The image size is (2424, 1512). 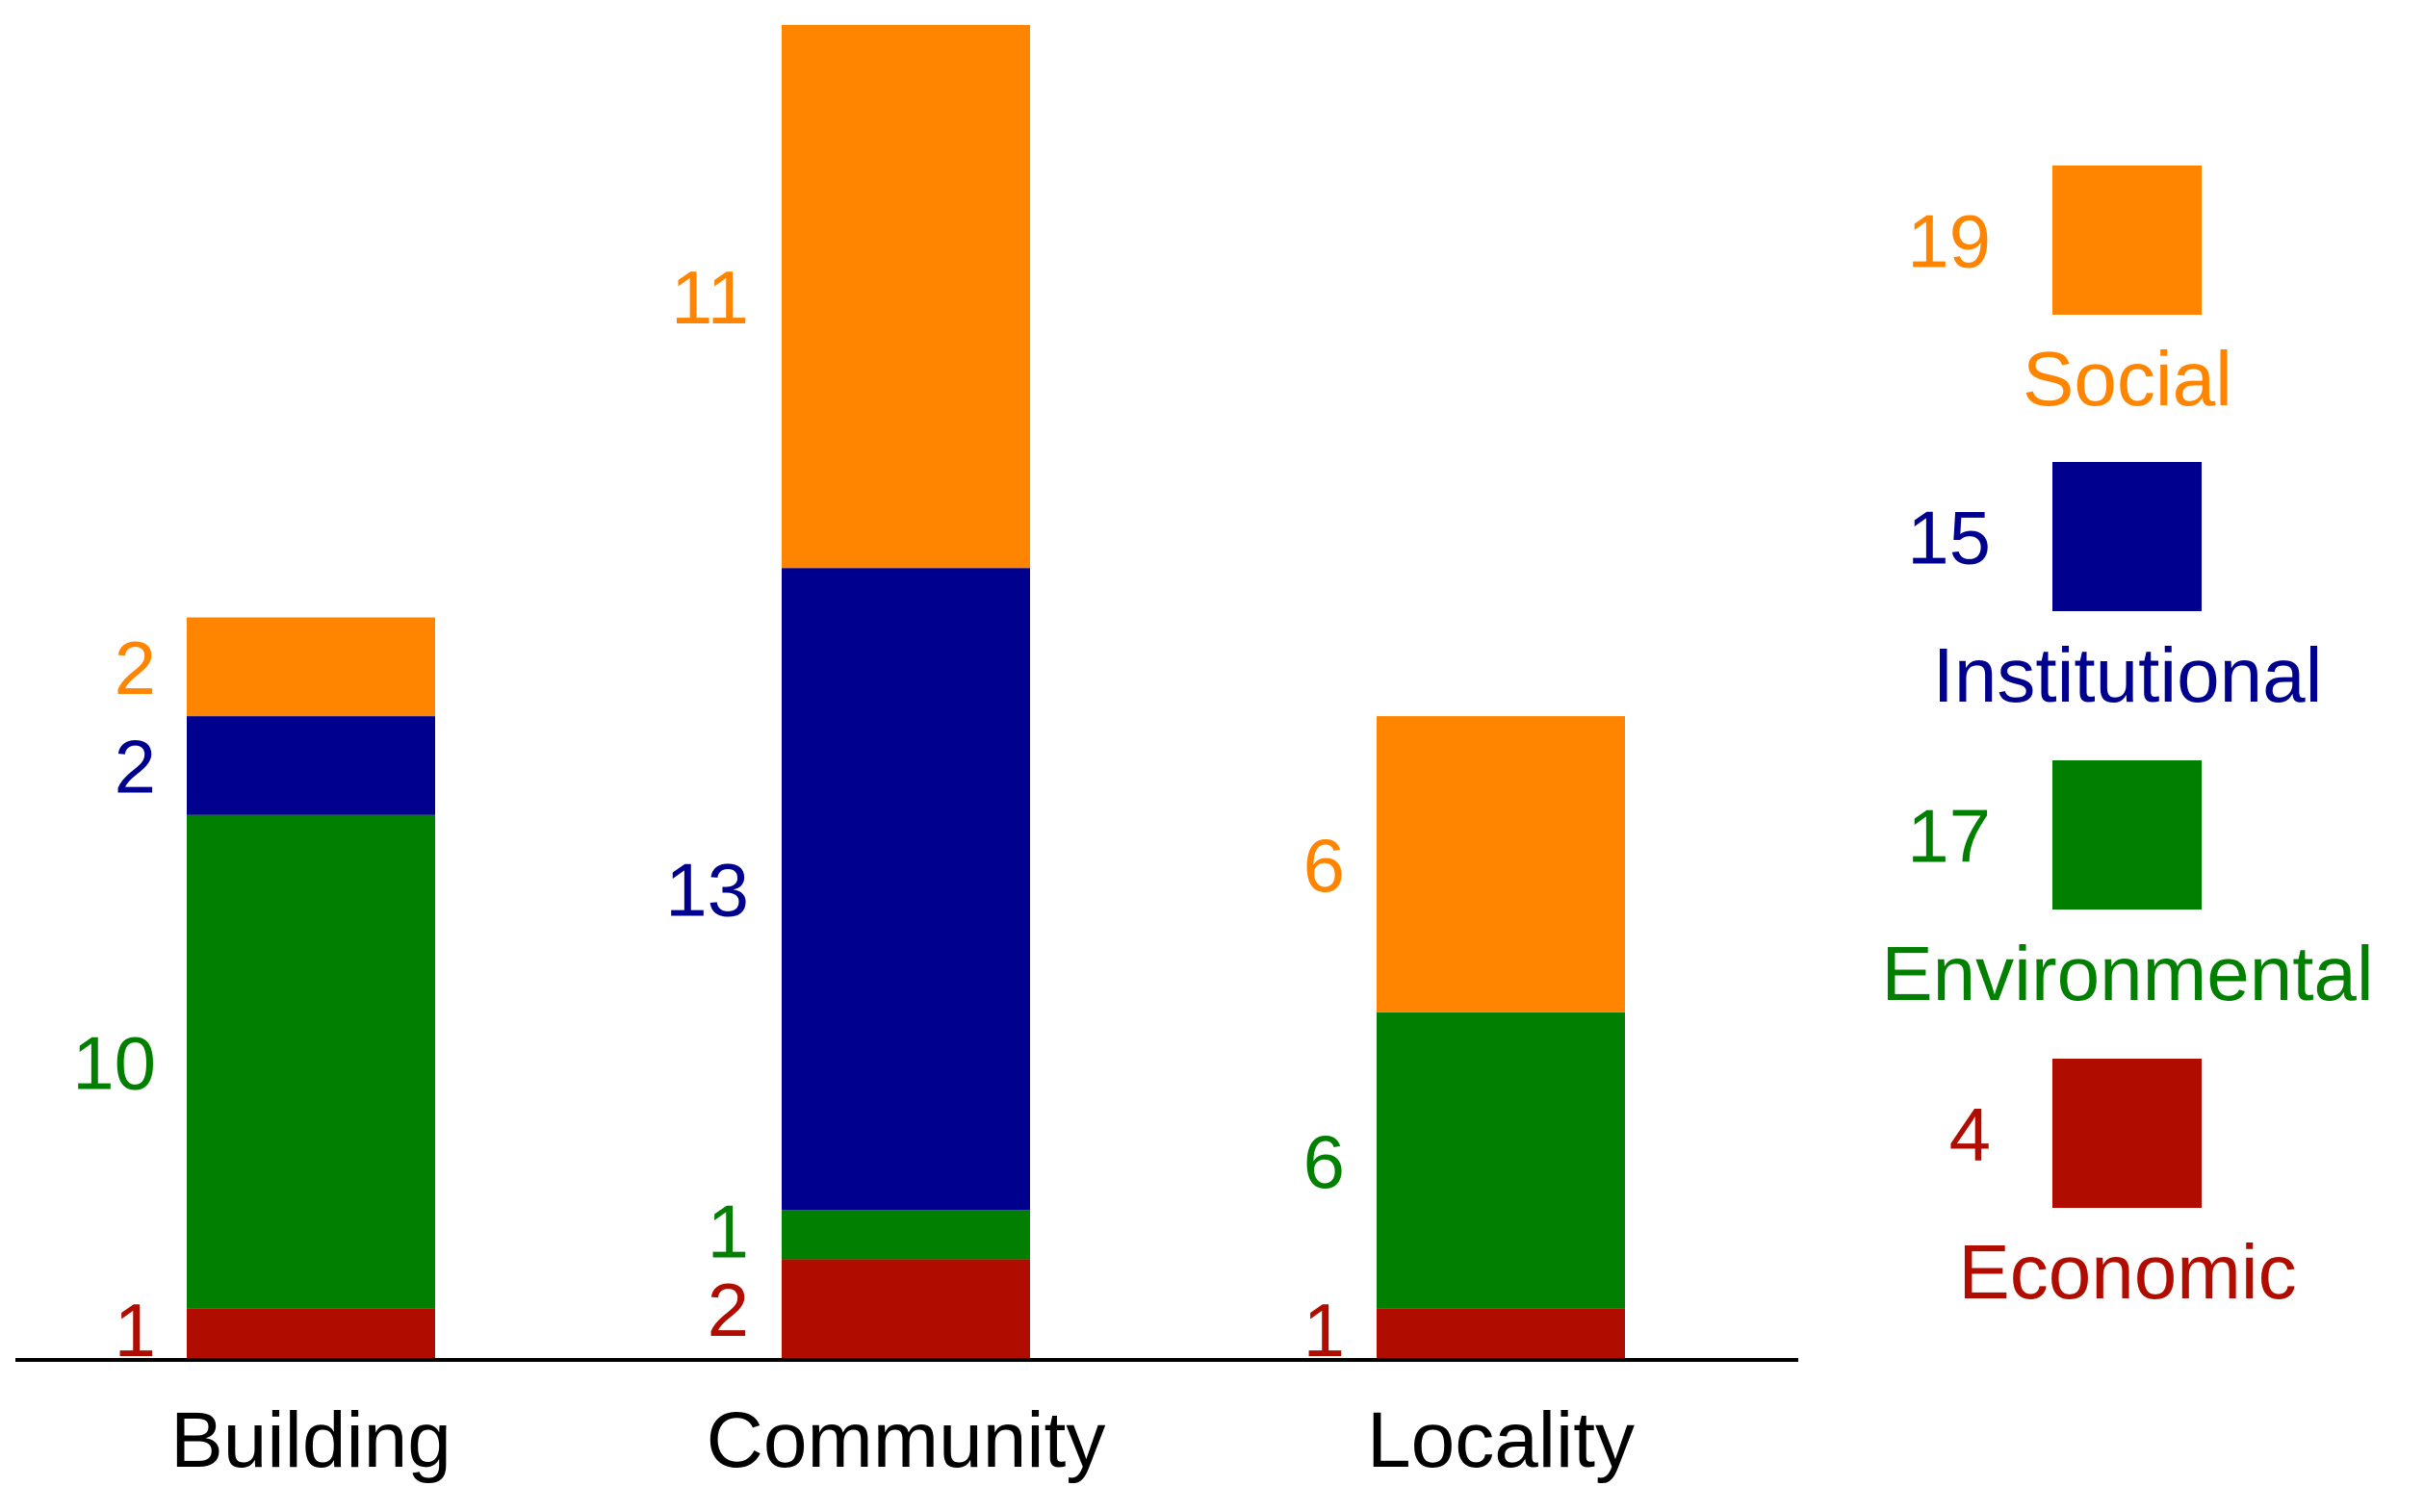 I want to click on category-label-building: Building, so click(x=311, y=1440).